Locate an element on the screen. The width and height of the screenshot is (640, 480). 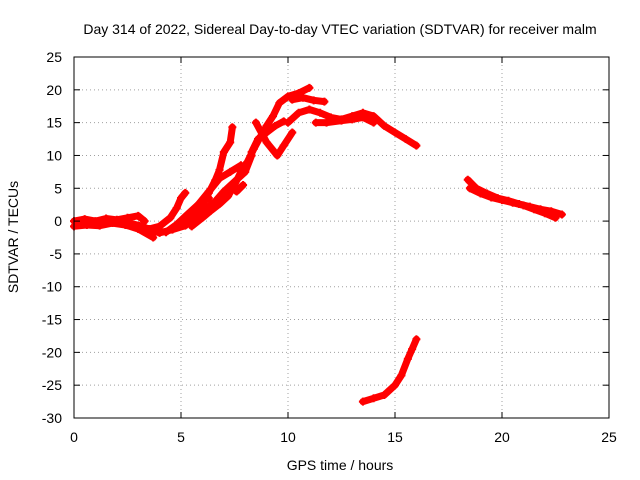
x-tick-label: 0 is located at coordinates (74, 437).